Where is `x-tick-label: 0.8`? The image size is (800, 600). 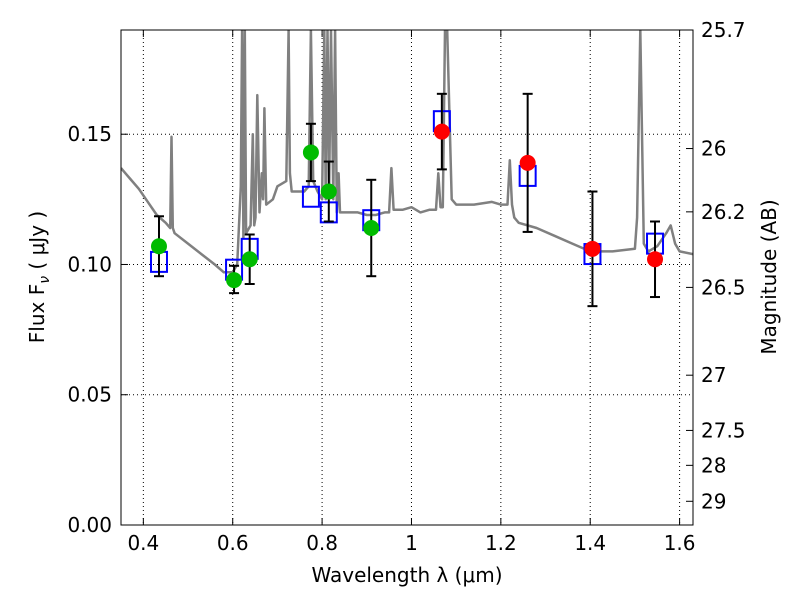
x-tick-label: 0.8 is located at coordinates (322, 543).